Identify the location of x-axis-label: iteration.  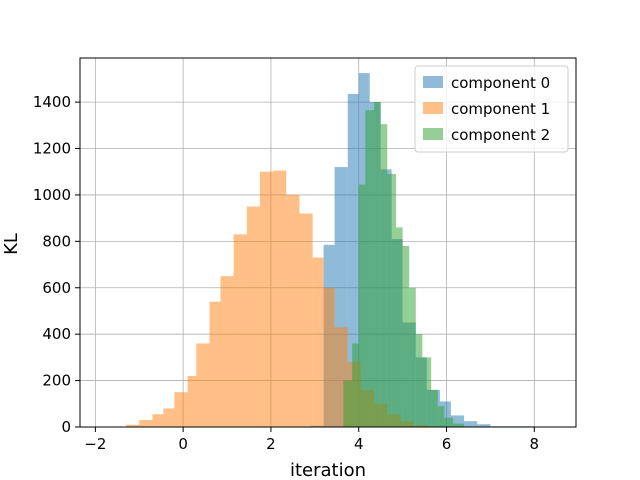
(328, 470).